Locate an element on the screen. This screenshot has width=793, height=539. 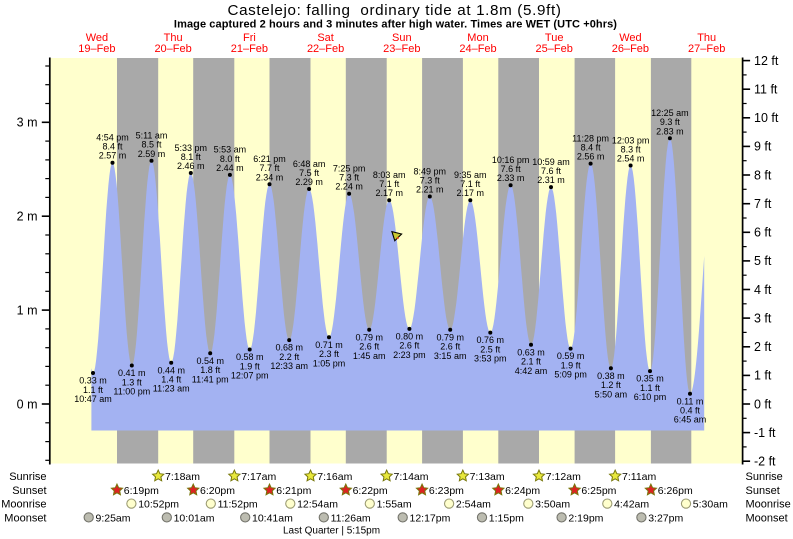
svg-text: 0.11 m is located at coordinates (690, 401).